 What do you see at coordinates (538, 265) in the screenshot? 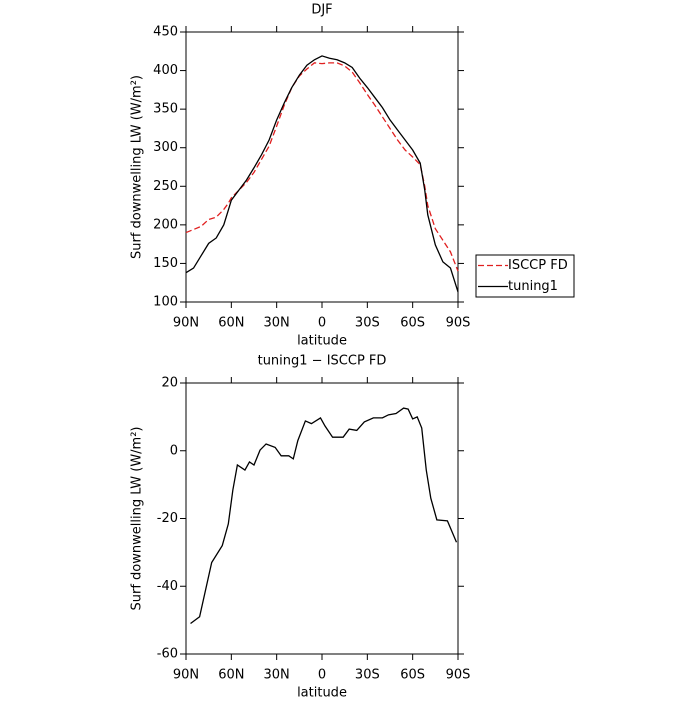
I see `legend-label: ISCCP FD` at bounding box center [538, 265].